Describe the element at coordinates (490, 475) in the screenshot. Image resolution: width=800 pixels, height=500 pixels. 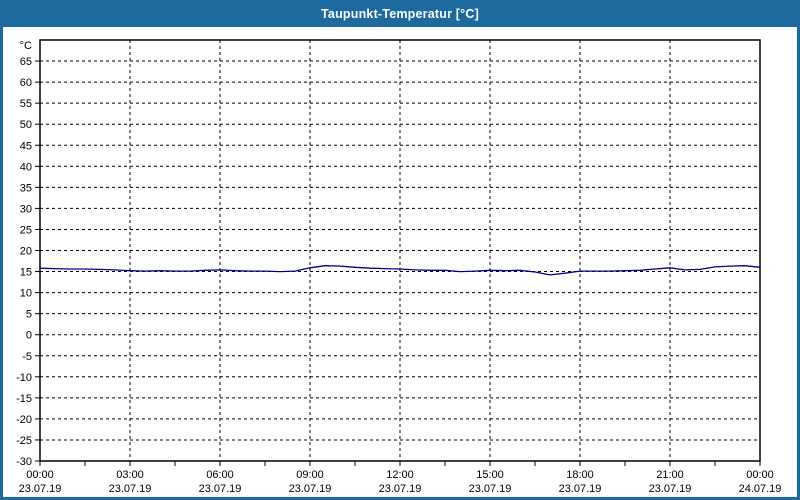
I see `x-tick-time-label: 15:00` at that location.